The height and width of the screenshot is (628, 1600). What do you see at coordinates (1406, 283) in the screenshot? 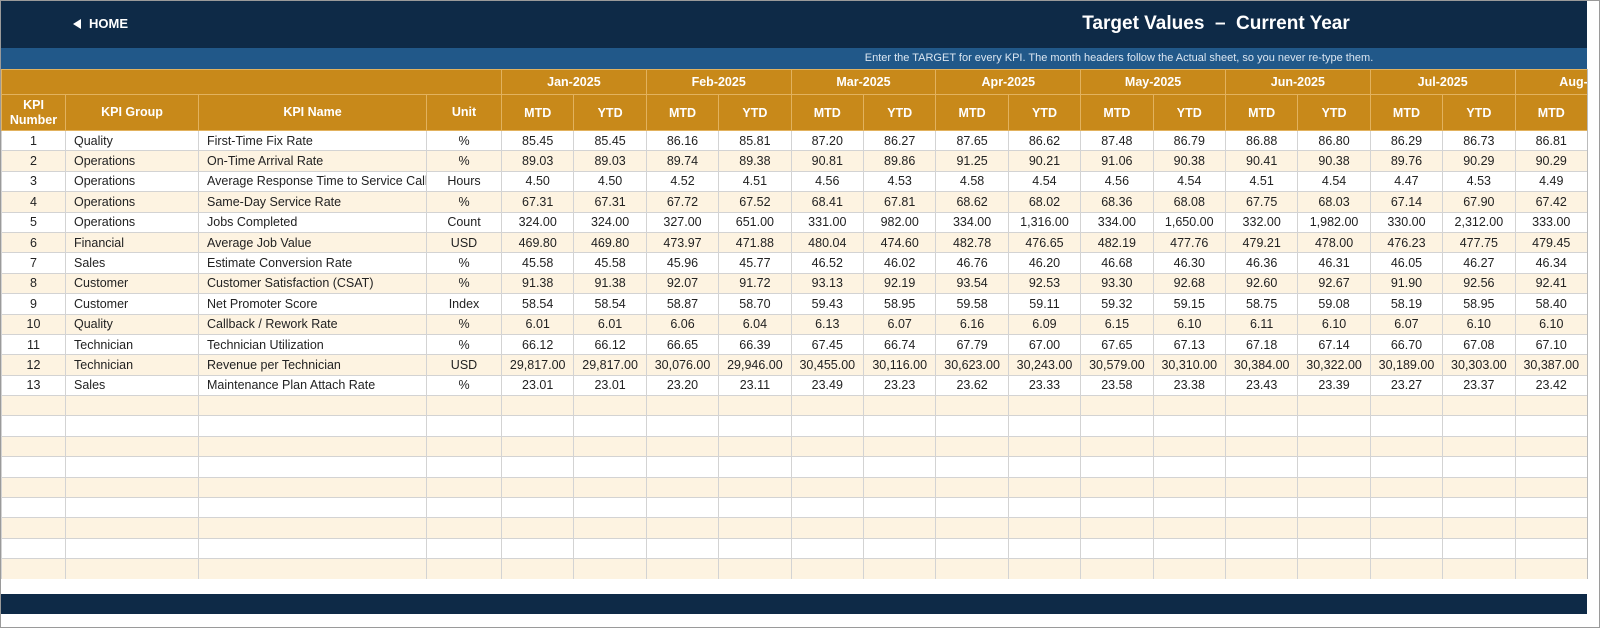
I see `cell: 91.90` at bounding box center [1406, 283].